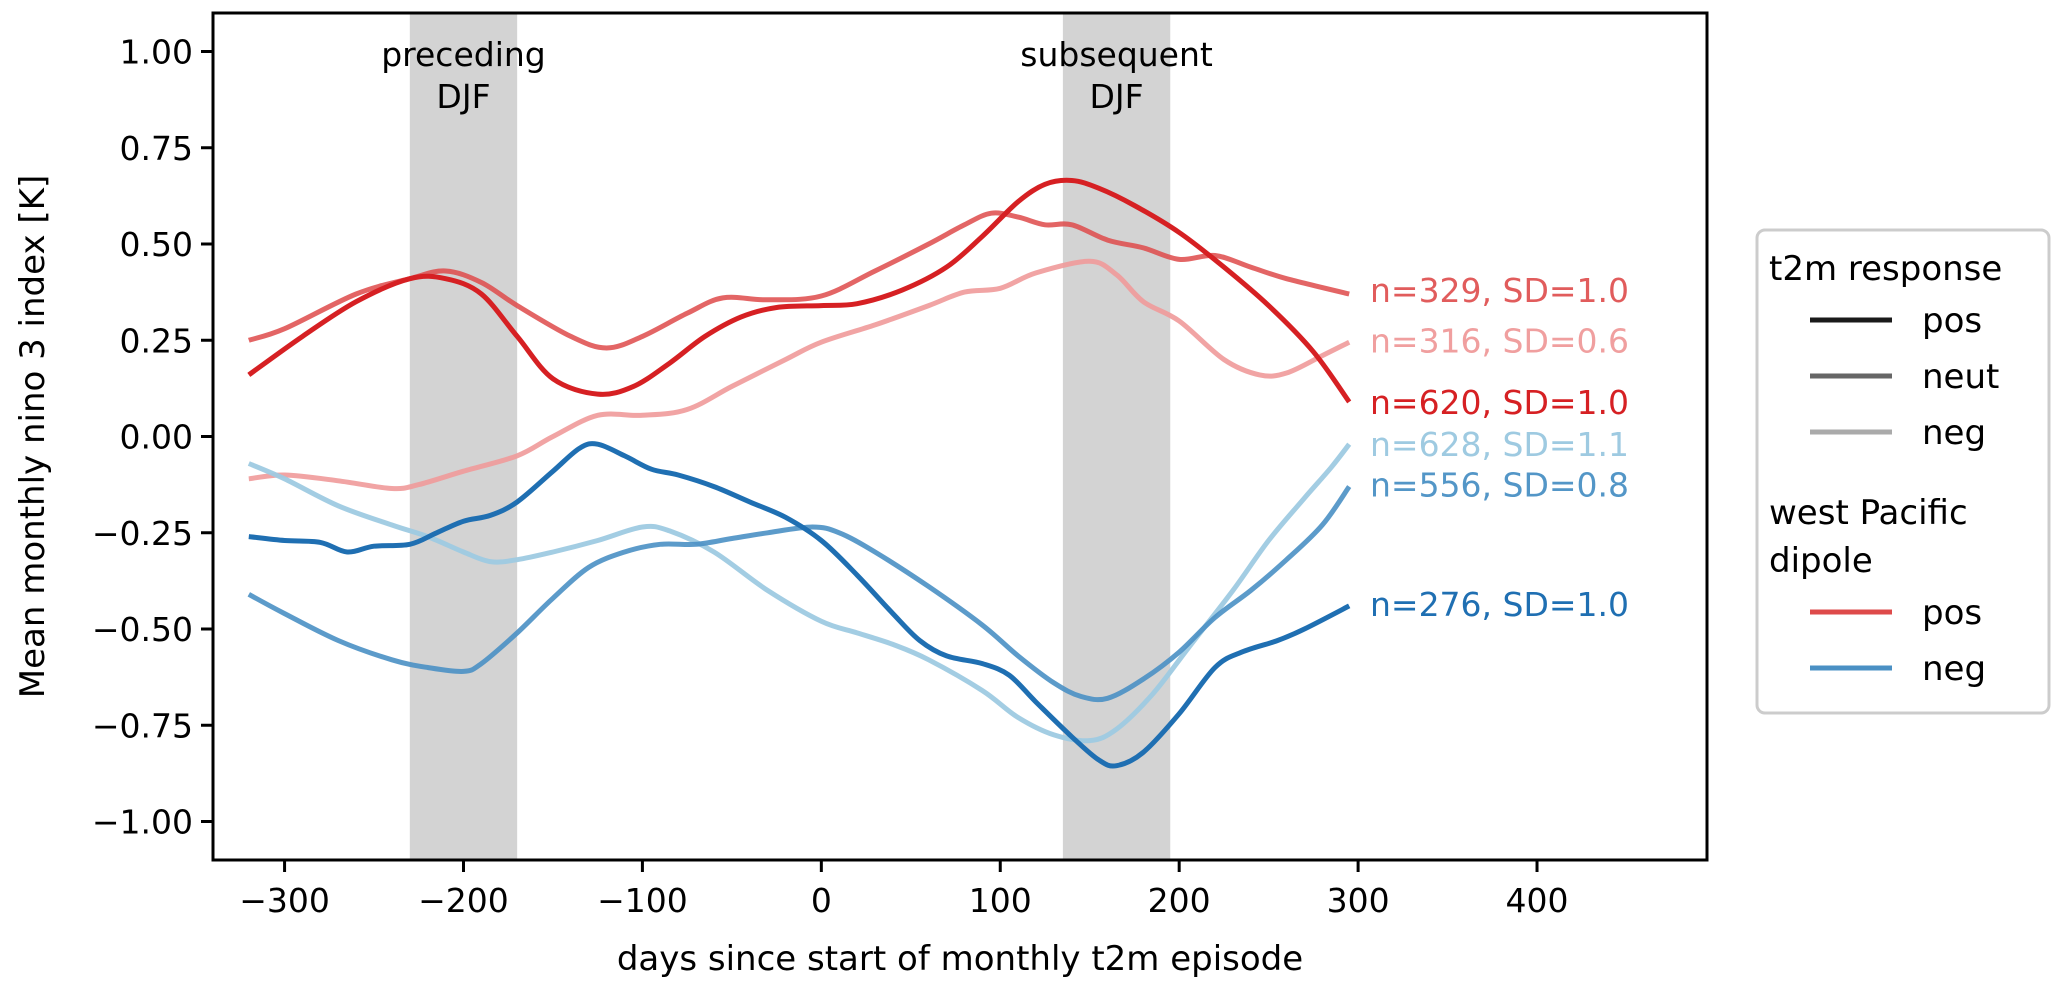 This screenshot has height=989, width=2067. Describe the element at coordinates (1179, 900) in the screenshot. I see `x-tick-label: 200` at that location.